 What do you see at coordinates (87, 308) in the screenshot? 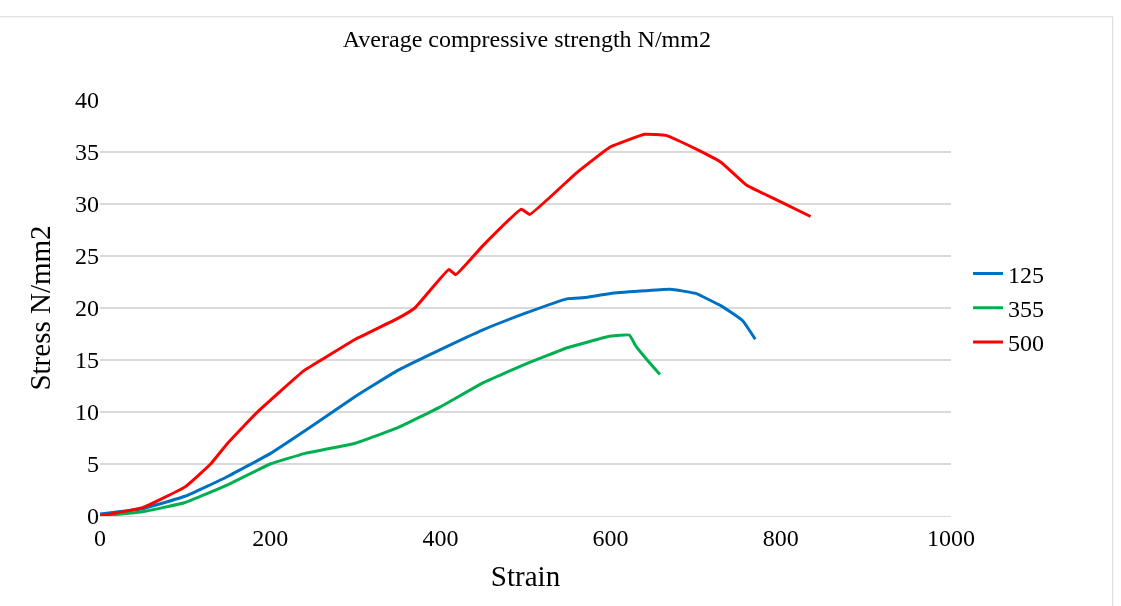
I see `y-tick-label: 20` at bounding box center [87, 308].